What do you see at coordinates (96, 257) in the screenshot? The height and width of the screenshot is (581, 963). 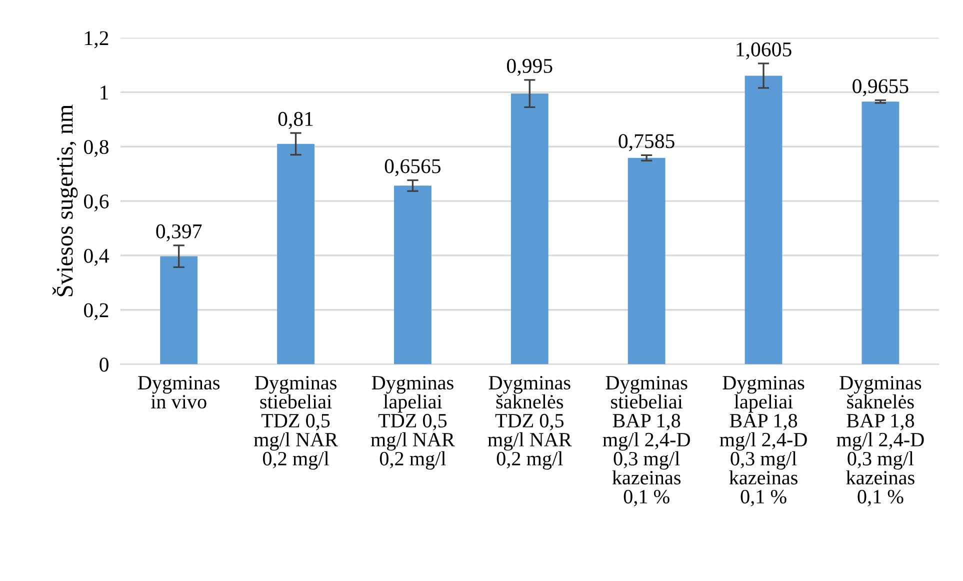 I see `y-tick-label: 0,4` at bounding box center [96, 257].